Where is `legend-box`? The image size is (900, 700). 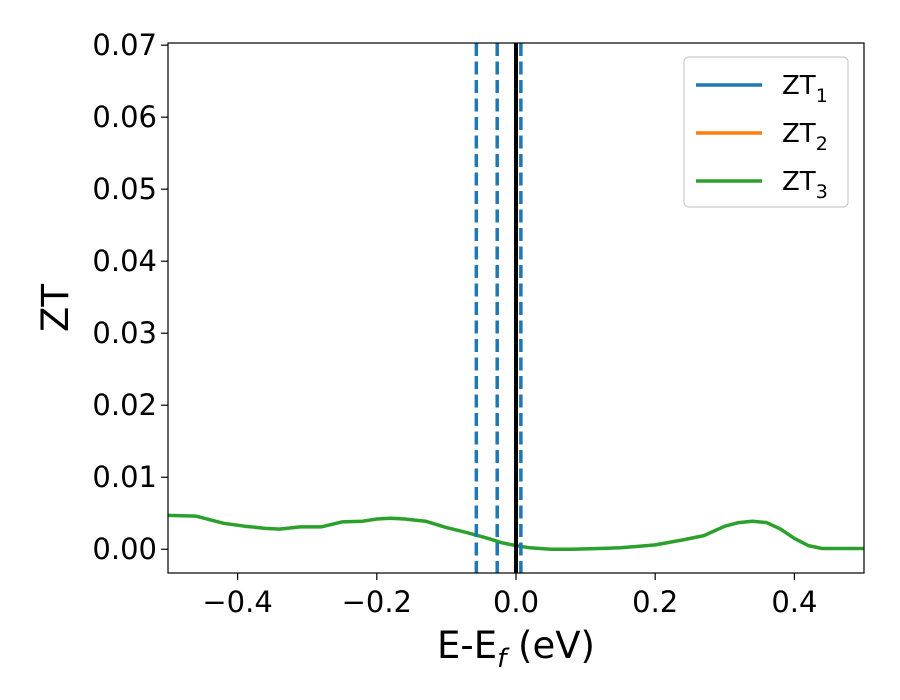
legend-box is located at coordinates (766, 132).